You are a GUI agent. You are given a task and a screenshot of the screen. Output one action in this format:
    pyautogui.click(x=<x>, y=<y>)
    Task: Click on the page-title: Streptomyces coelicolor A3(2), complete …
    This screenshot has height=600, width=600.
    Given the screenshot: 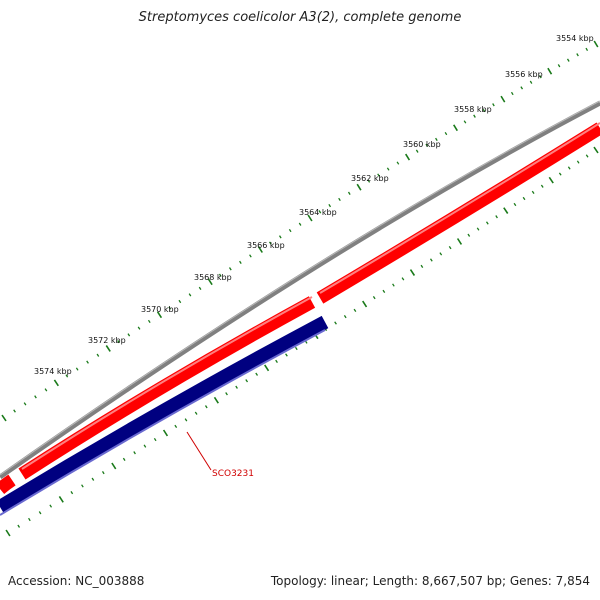 What is the action you would take?
    pyautogui.click(x=300, y=17)
    